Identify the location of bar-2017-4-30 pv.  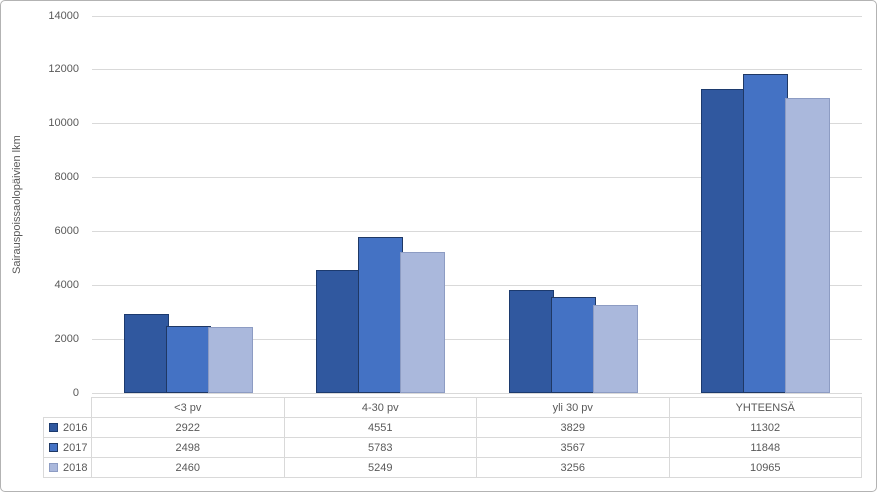
(381, 315).